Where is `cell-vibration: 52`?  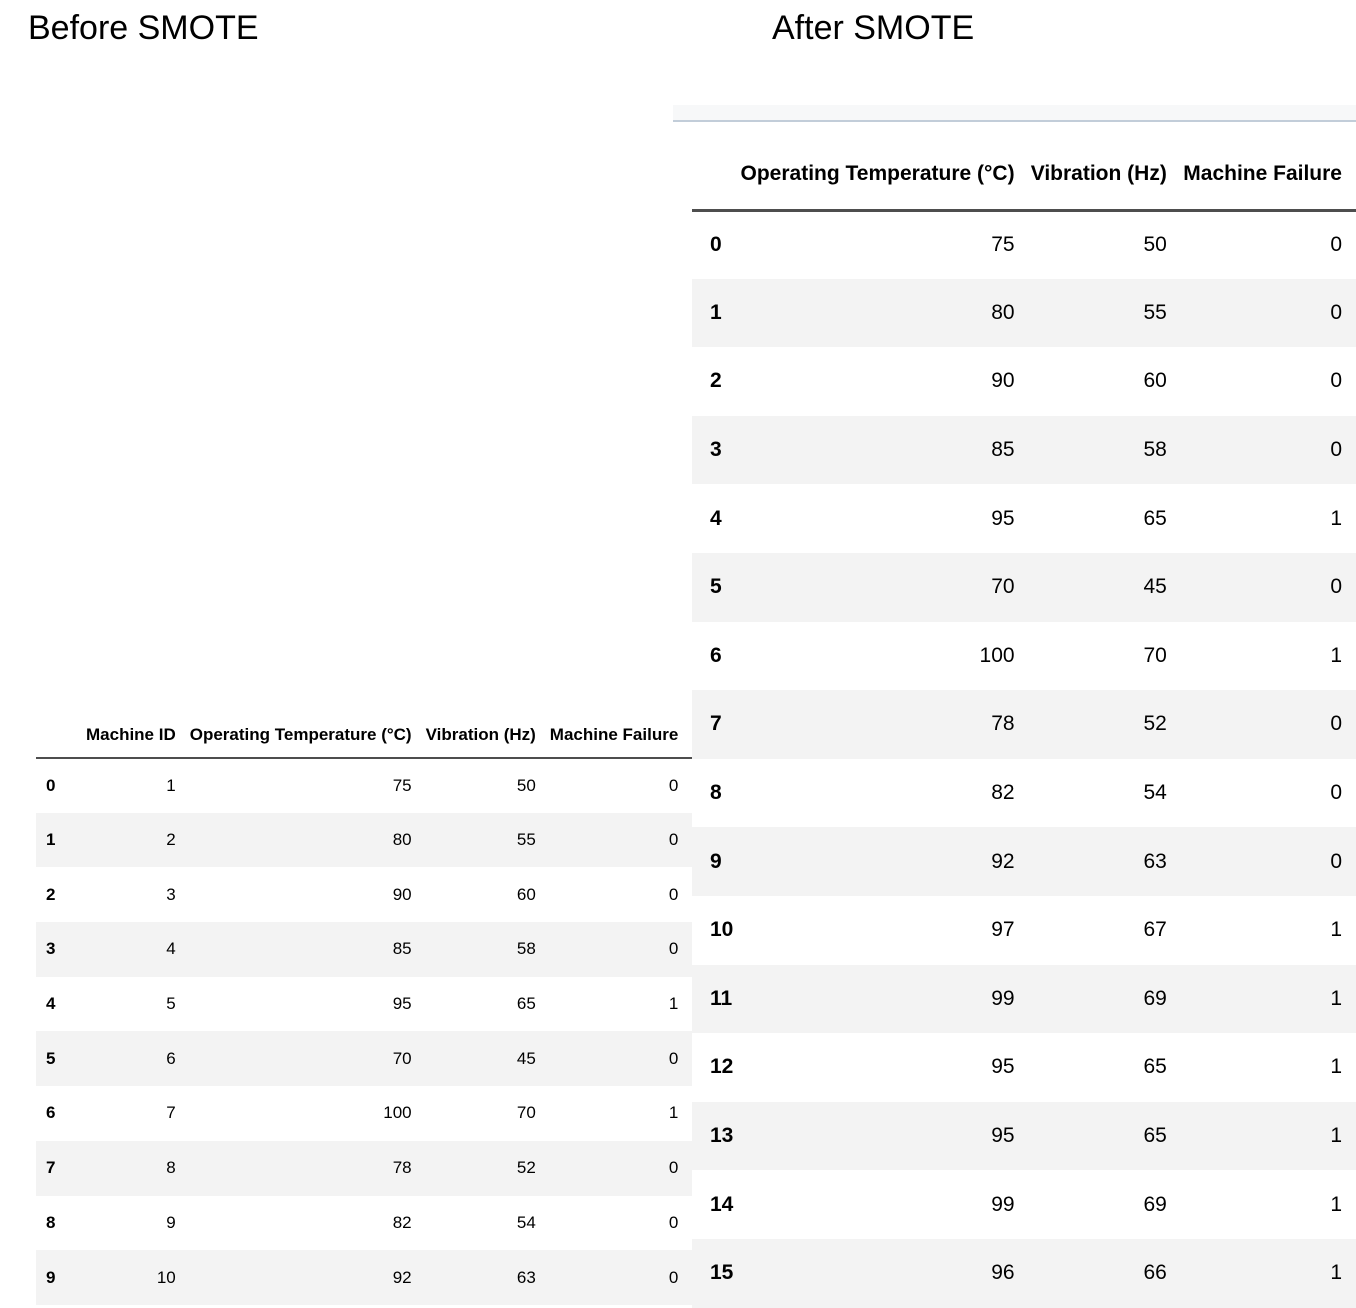
cell-vibration: 52 is located at coordinates (1104, 724).